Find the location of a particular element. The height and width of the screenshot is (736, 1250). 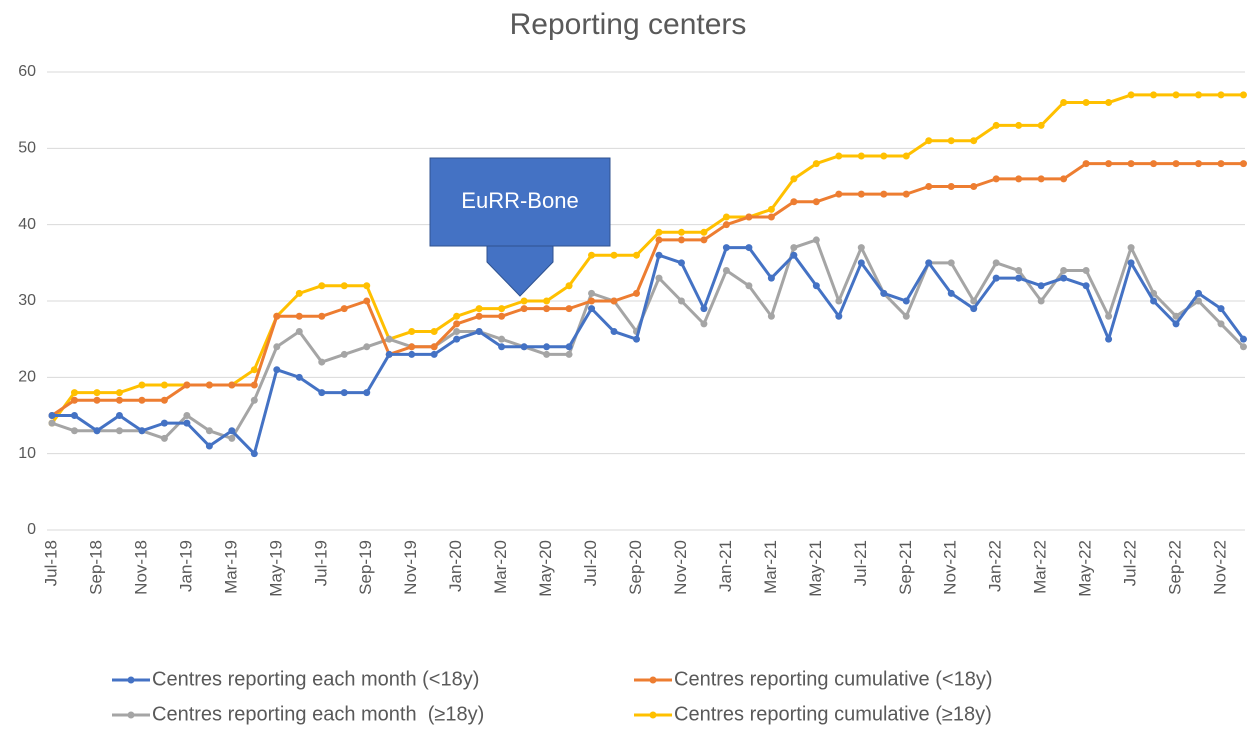

legend-marker is located at coordinates (653, 680).